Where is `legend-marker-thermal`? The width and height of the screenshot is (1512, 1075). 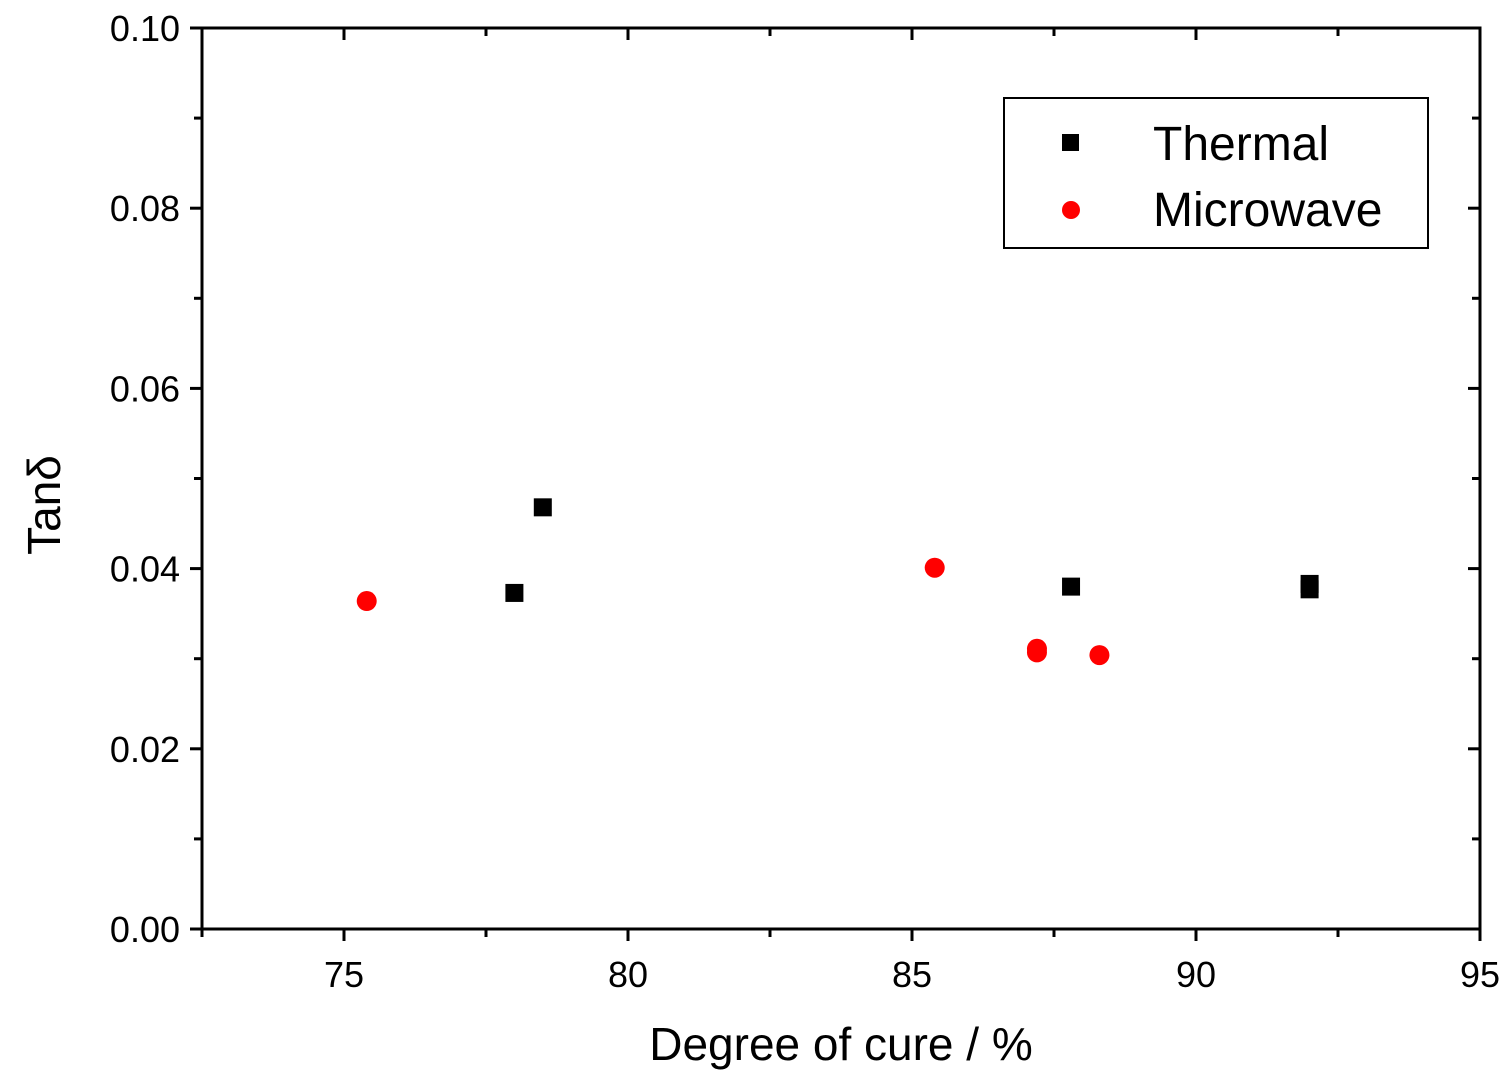
legend-marker-thermal is located at coordinates (1070, 142).